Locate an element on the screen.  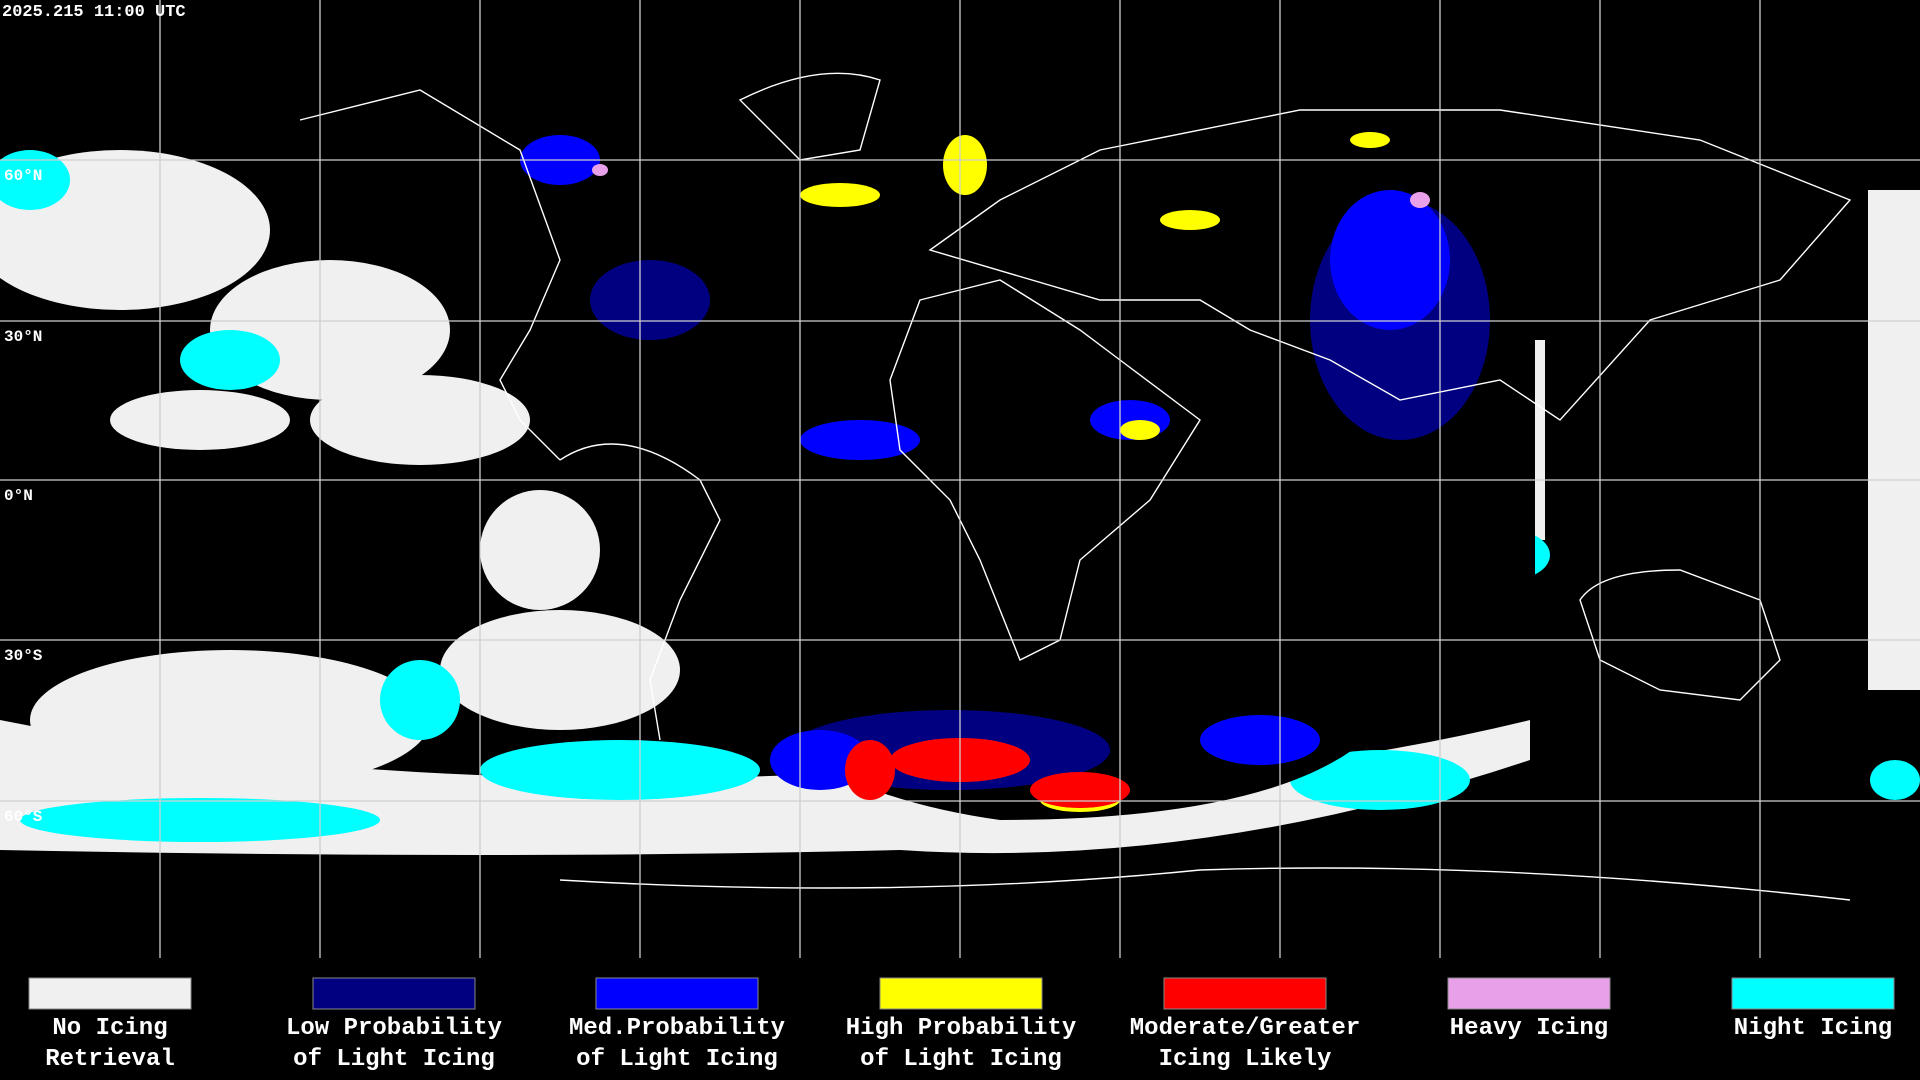
legend-label: Night Icing is located at coordinates (1813, 1028).